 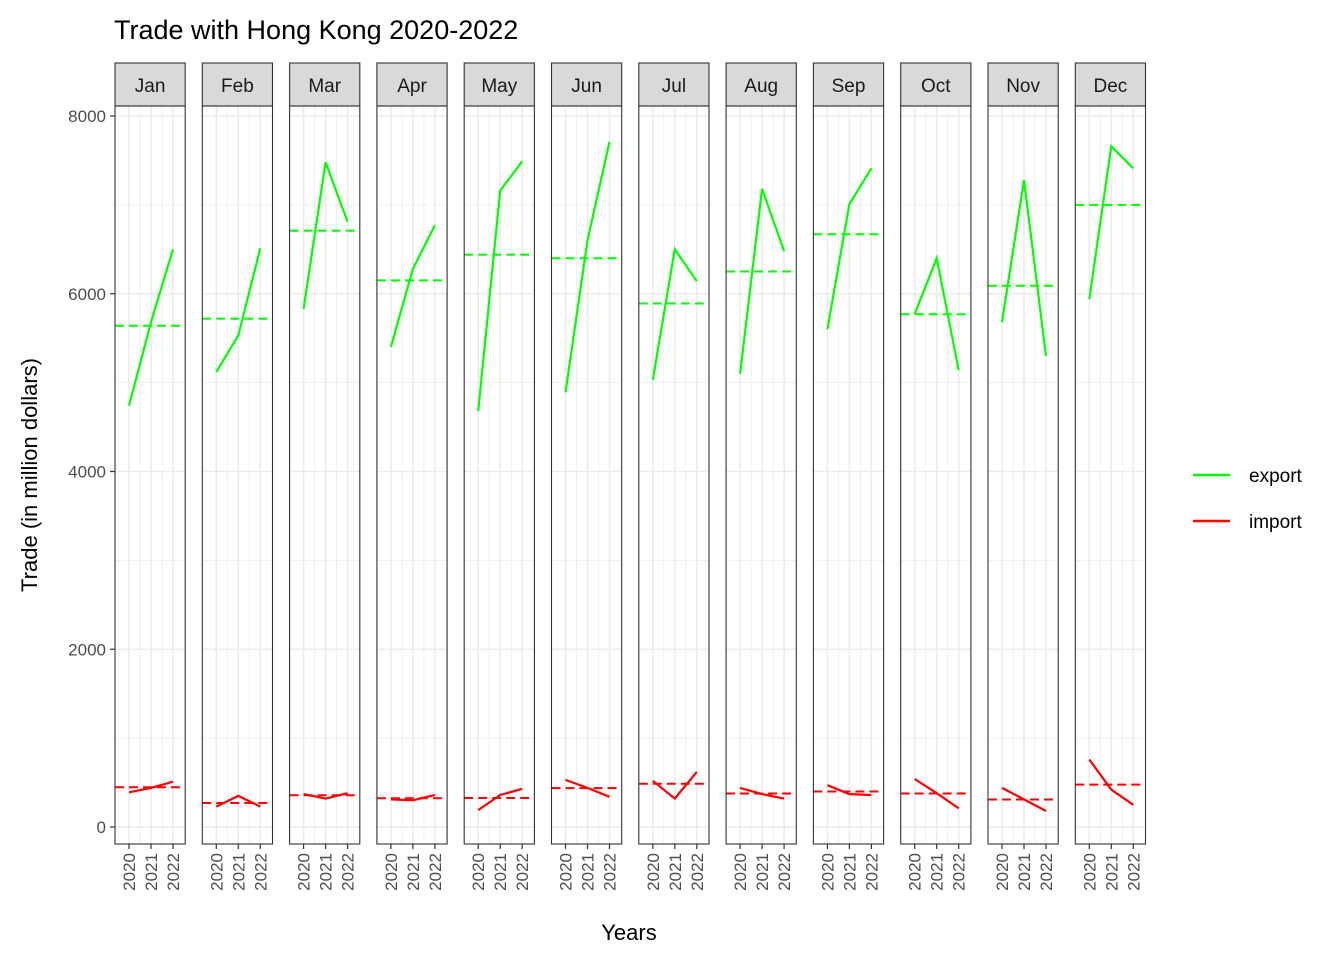 I want to click on y-tick-label: 8000, so click(x=87, y=116).